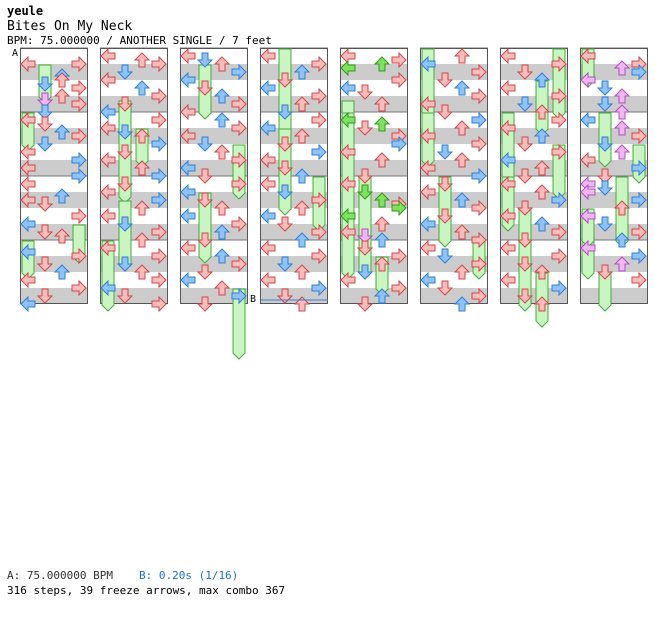  Describe the element at coordinates (122, 575) in the screenshot. I see `legend: A: 75.000000 BPM B: 0.20s (1/16)` at that location.